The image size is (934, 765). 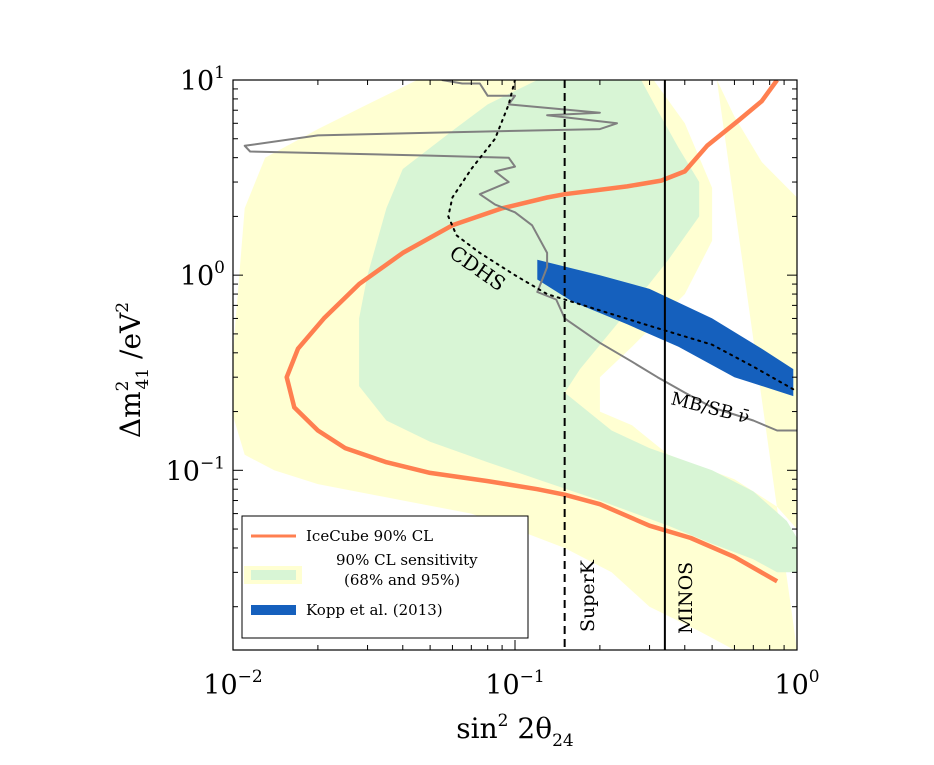 What do you see at coordinates (202, 275) in the screenshot?
I see `y-tick-label: 10⁰` at bounding box center [202, 275].